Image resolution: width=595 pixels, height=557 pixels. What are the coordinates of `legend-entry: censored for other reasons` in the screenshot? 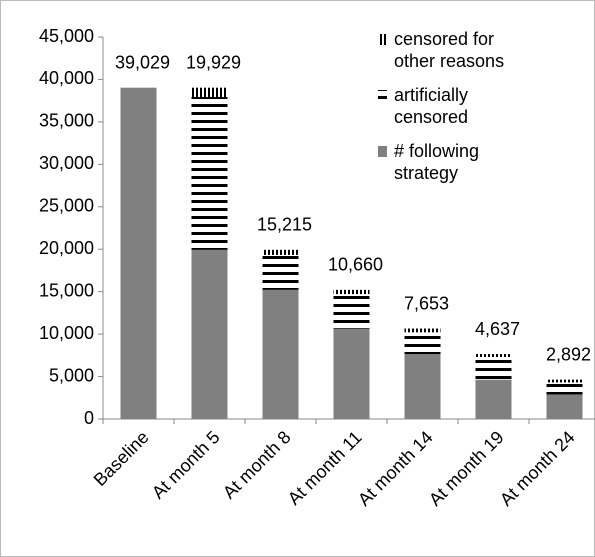 It's located at (449, 50).